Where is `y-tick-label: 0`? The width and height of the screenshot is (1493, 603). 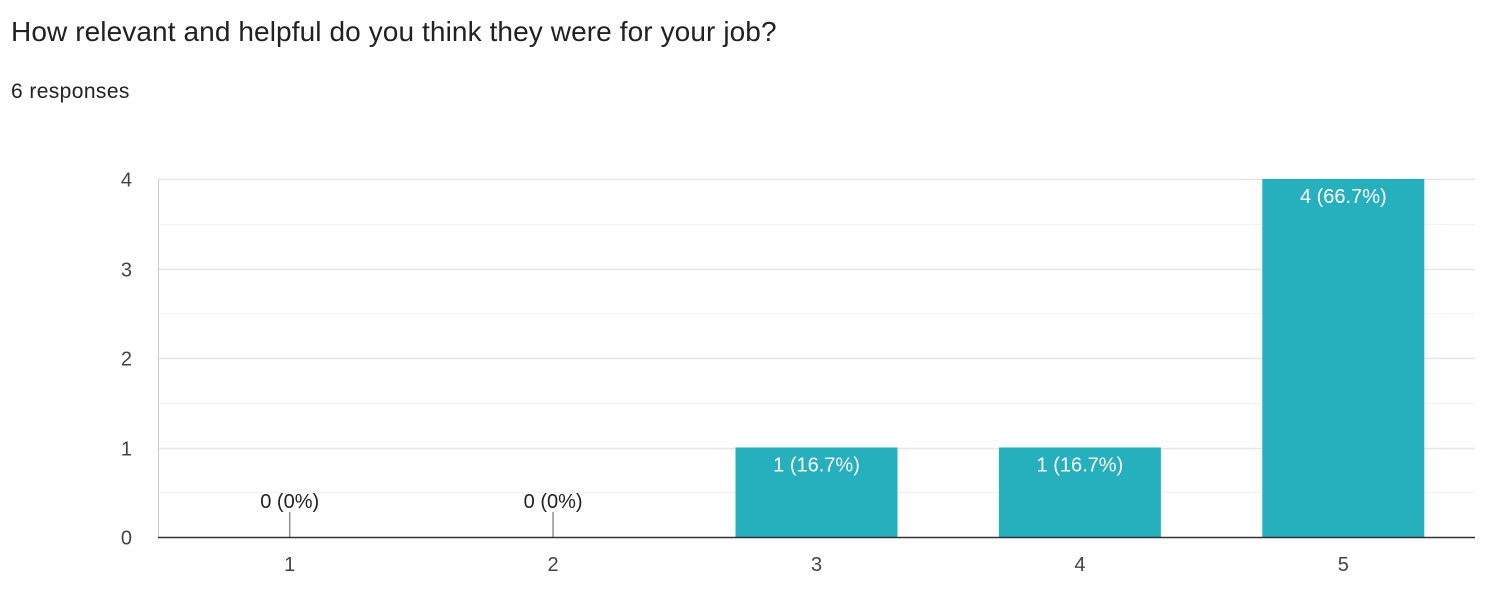
y-tick-label: 0 is located at coordinates (126, 539).